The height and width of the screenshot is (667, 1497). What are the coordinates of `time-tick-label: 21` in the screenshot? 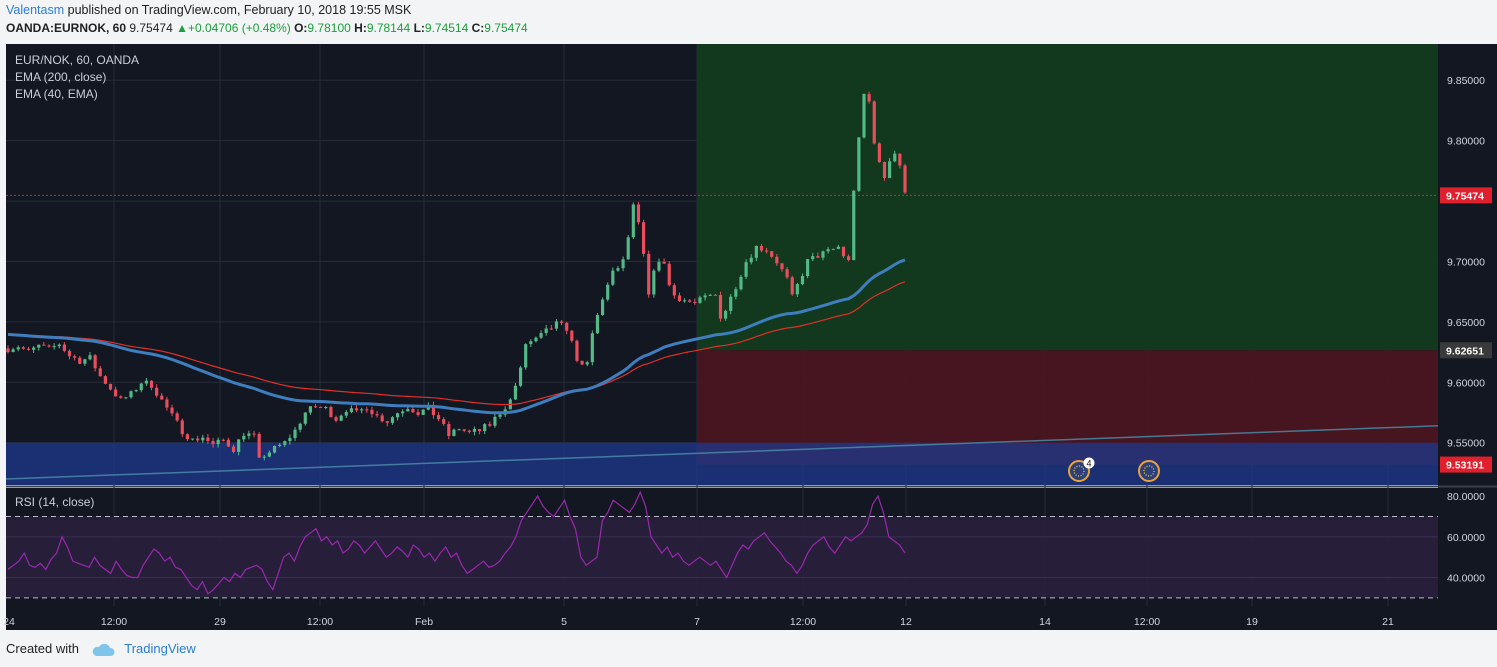 It's located at (1388, 622).